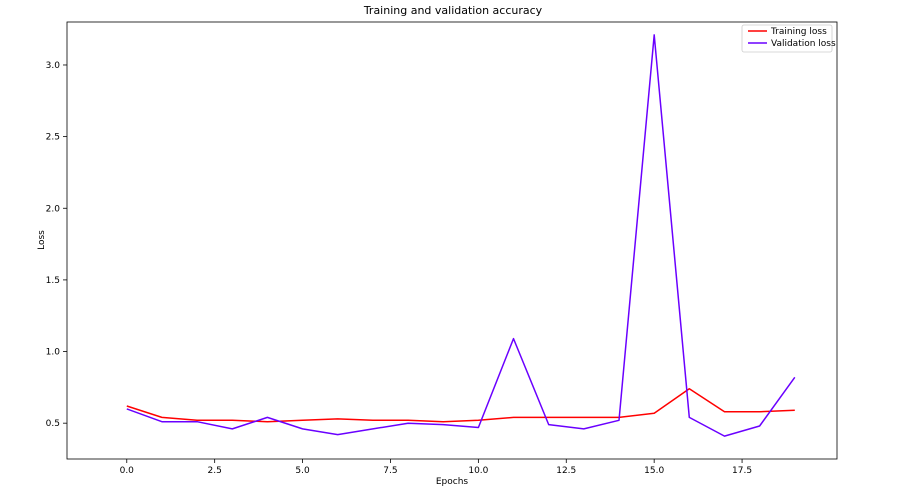 Image resolution: width=901 pixels, height=500 pixels. Describe the element at coordinates (788, 38) in the screenshot. I see `legend: Training loss Validation loss` at that location.